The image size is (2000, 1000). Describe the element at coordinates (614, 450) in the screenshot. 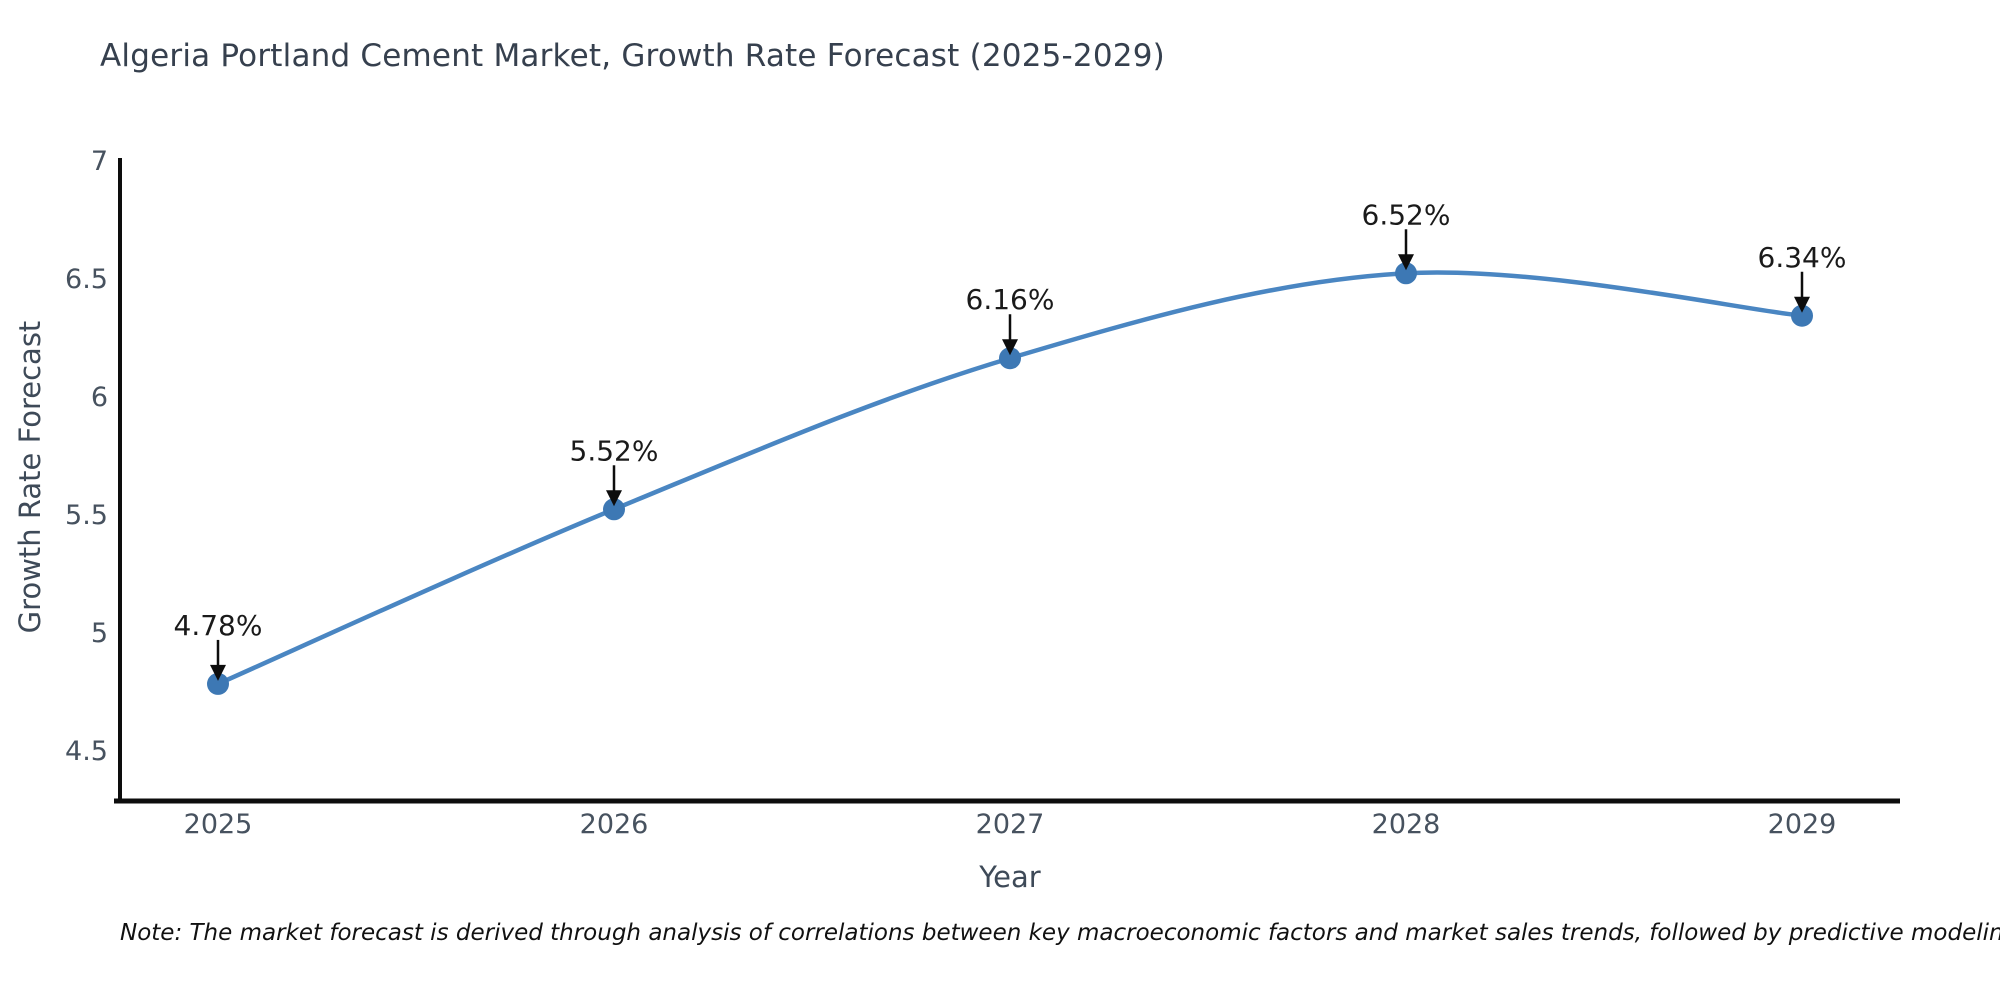

I see `data-point-label: 5.52%` at that location.